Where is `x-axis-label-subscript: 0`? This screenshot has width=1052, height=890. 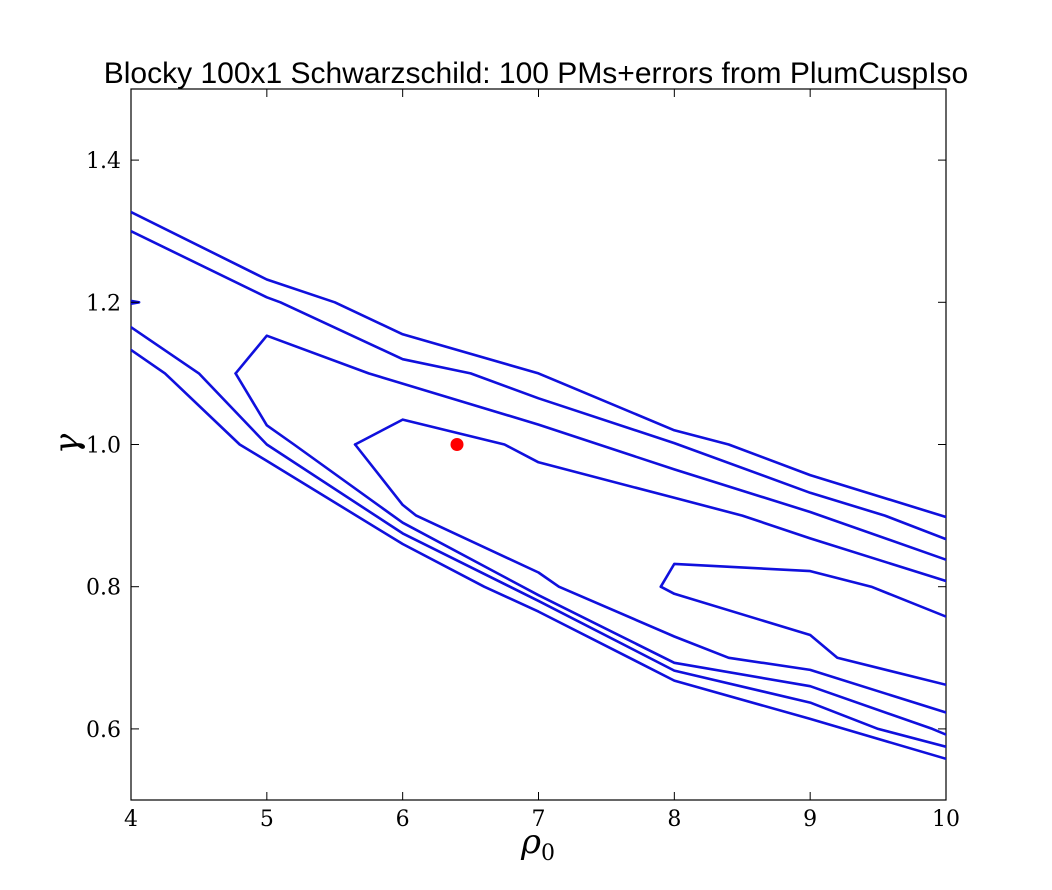
x-axis-label-subscript: 0 is located at coordinates (548, 853).